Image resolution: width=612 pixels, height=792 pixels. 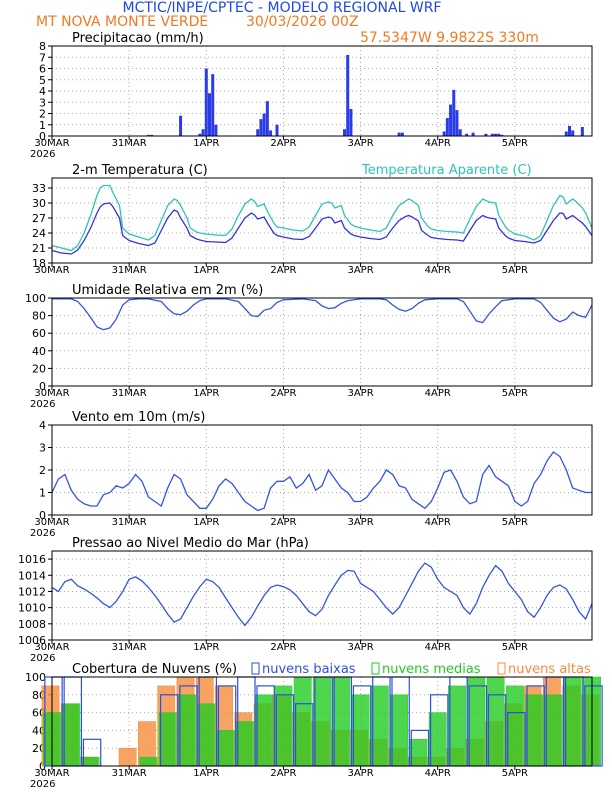 I want to click on y-tick-label: 8, so click(x=42, y=46).